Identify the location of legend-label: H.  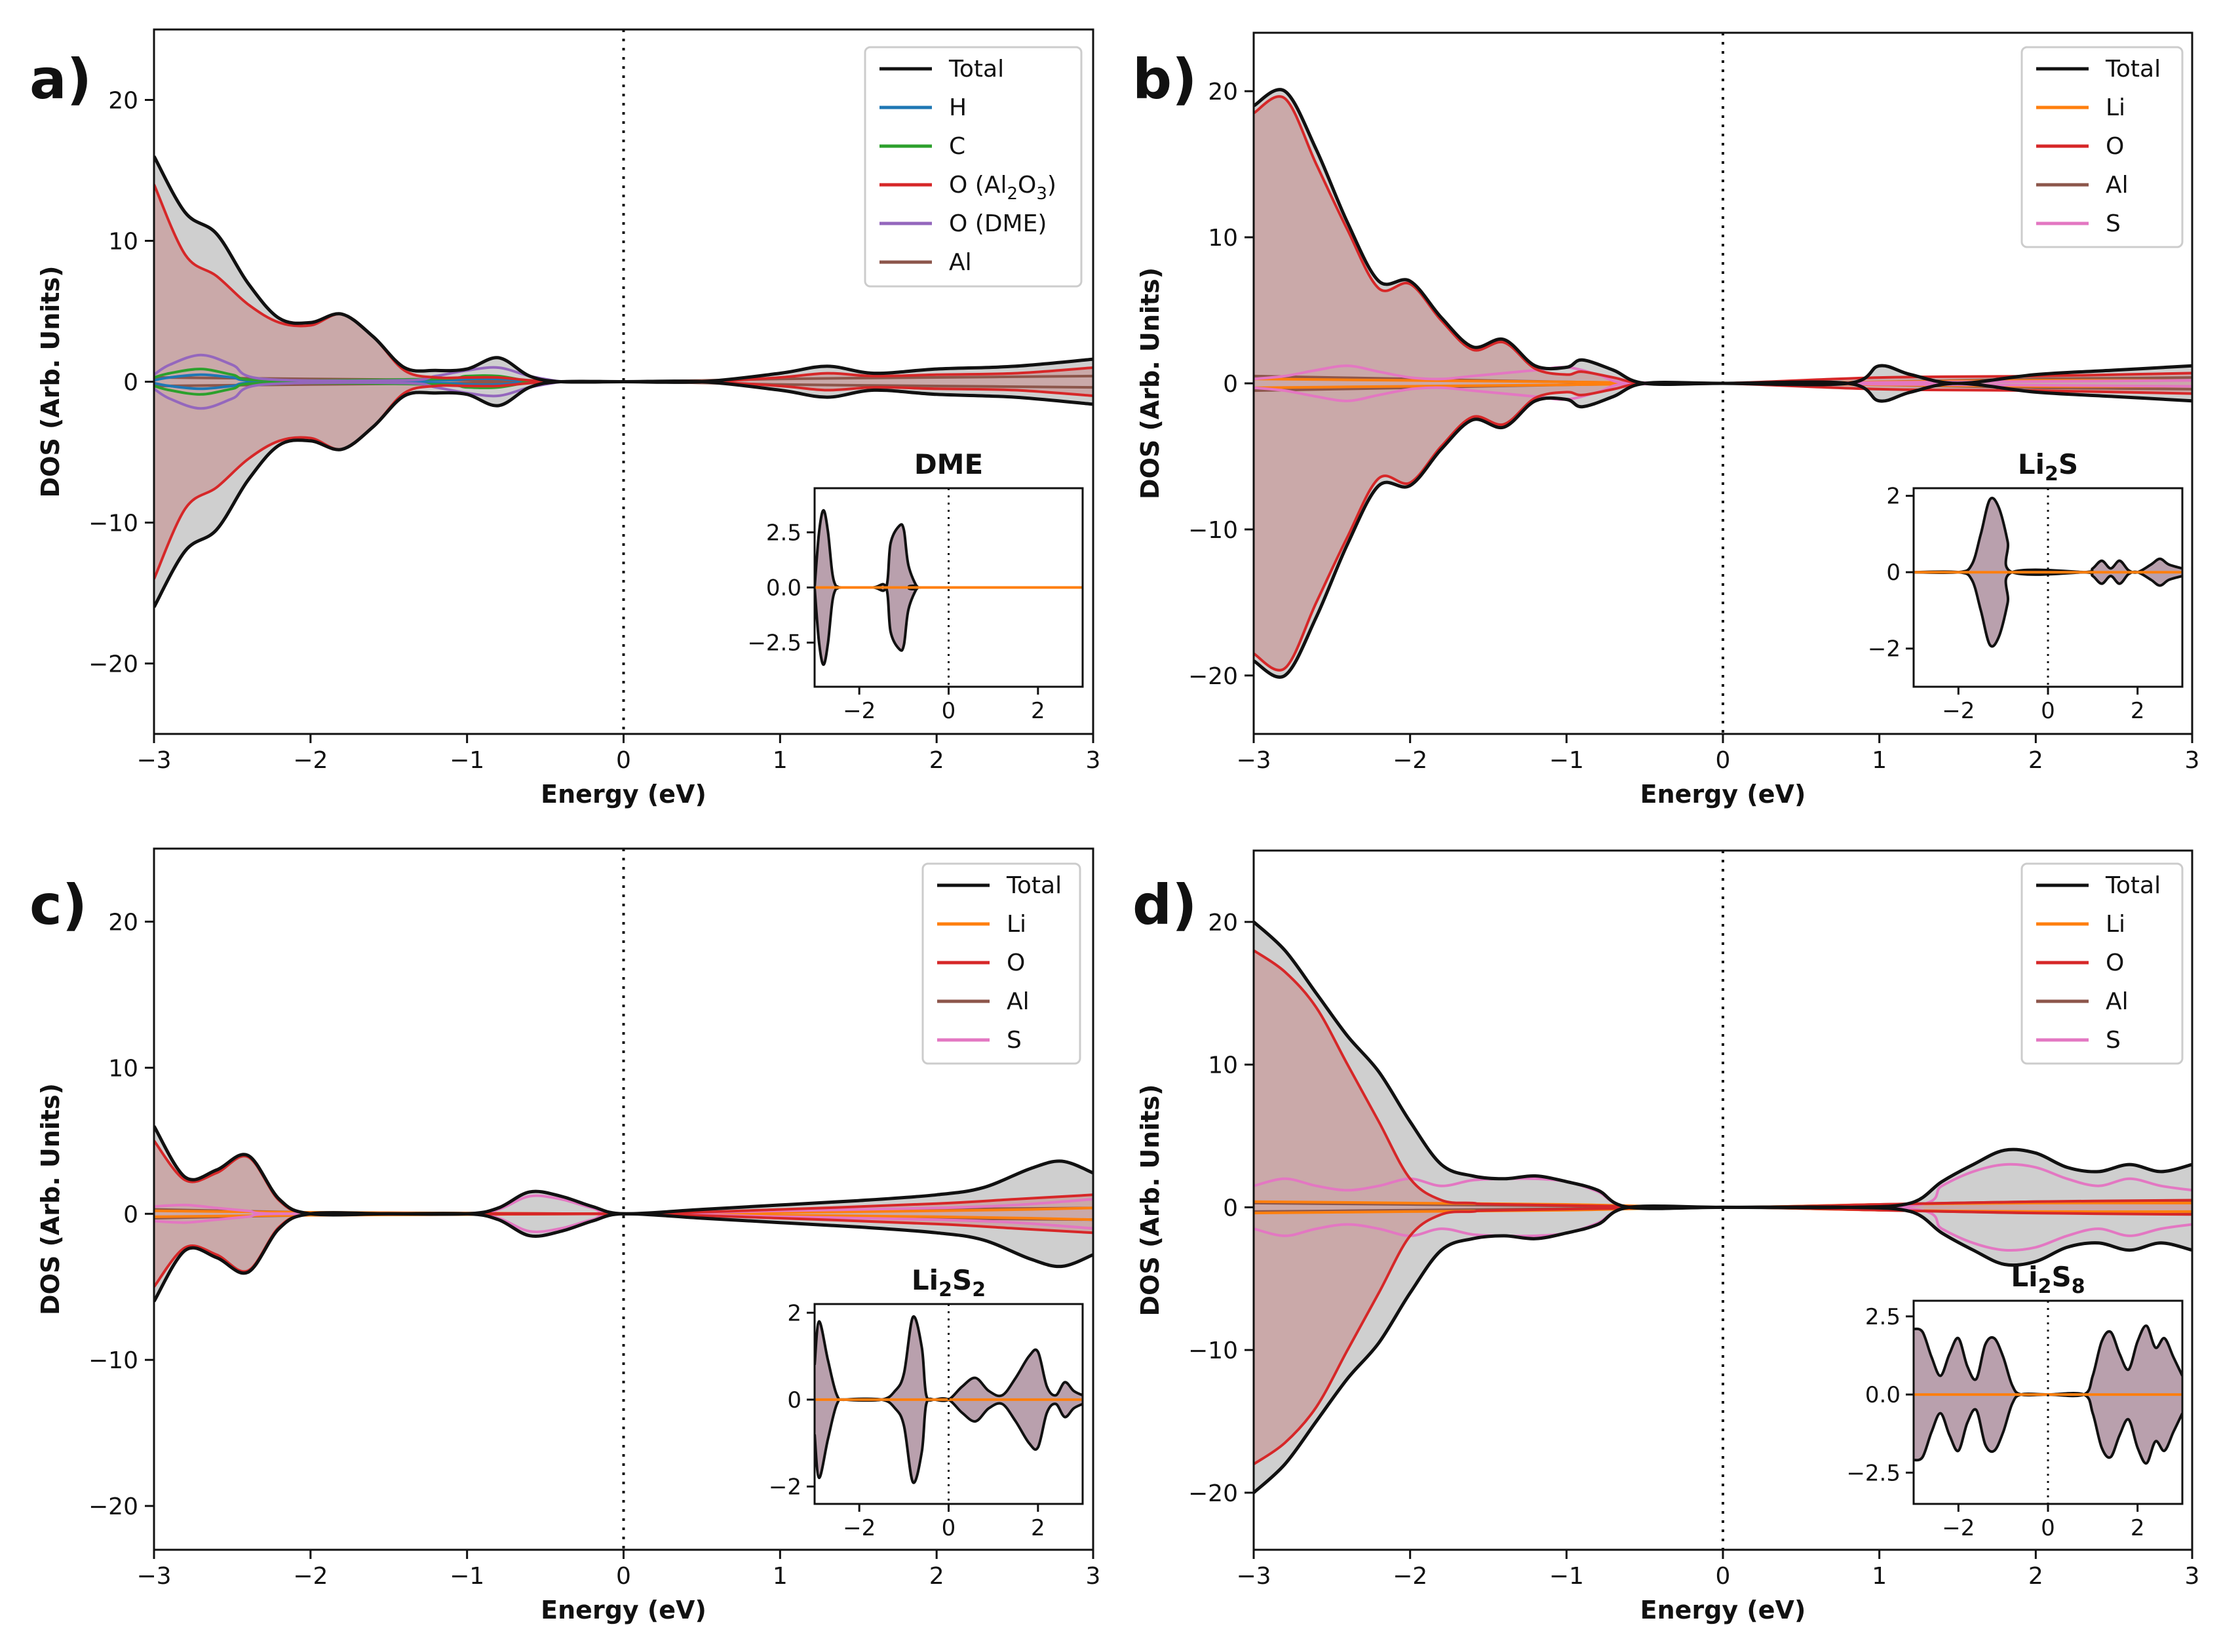
(958, 108).